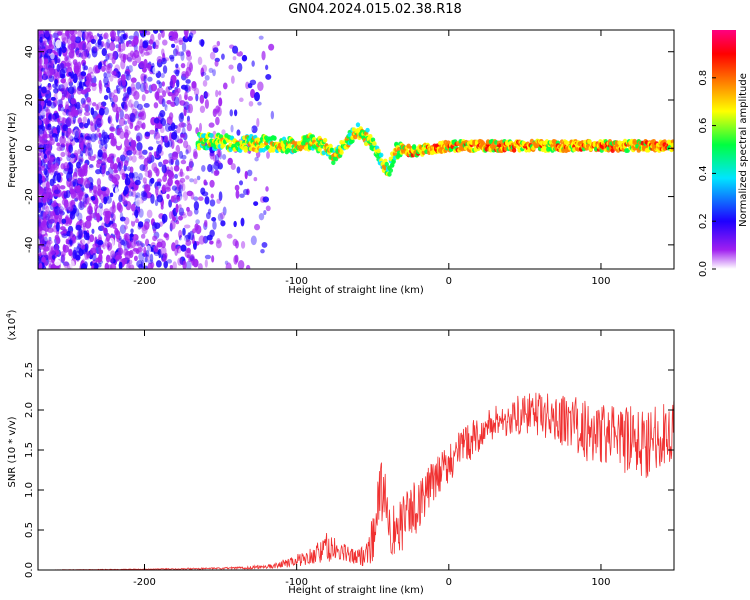 Image resolution: width=750 pixels, height=600 pixels. Describe the element at coordinates (29, 530) in the screenshot. I see `snr-y-tick-label: 0.5` at that location.